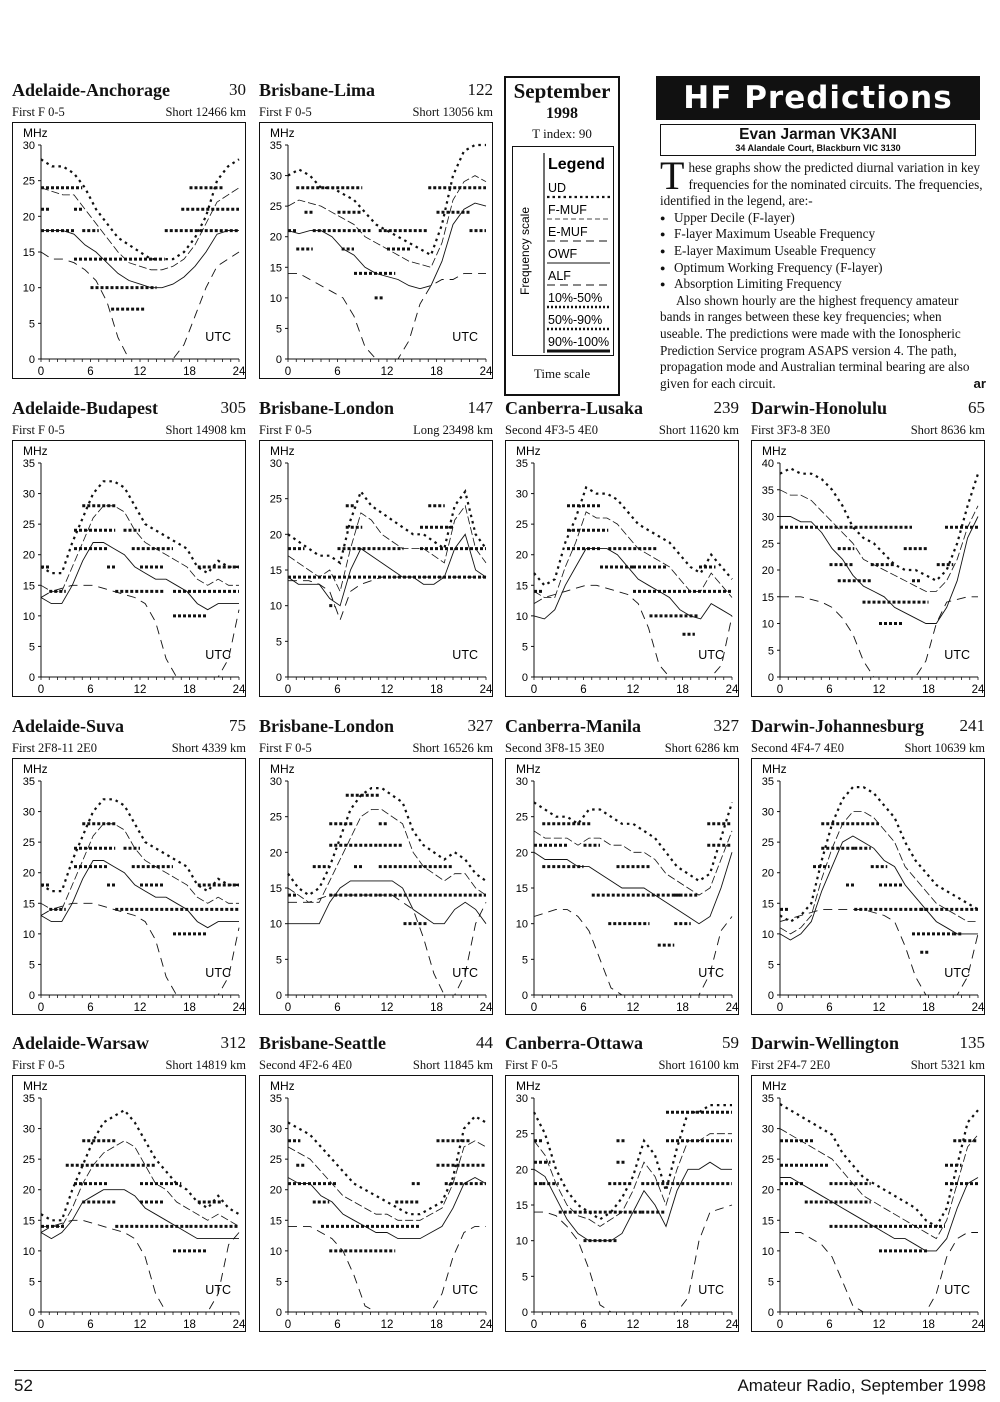 Image resolution: width=1000 pixels, height=1402 pixels. I want to click on path-distance: Short 4339 km, so click(208, 748).